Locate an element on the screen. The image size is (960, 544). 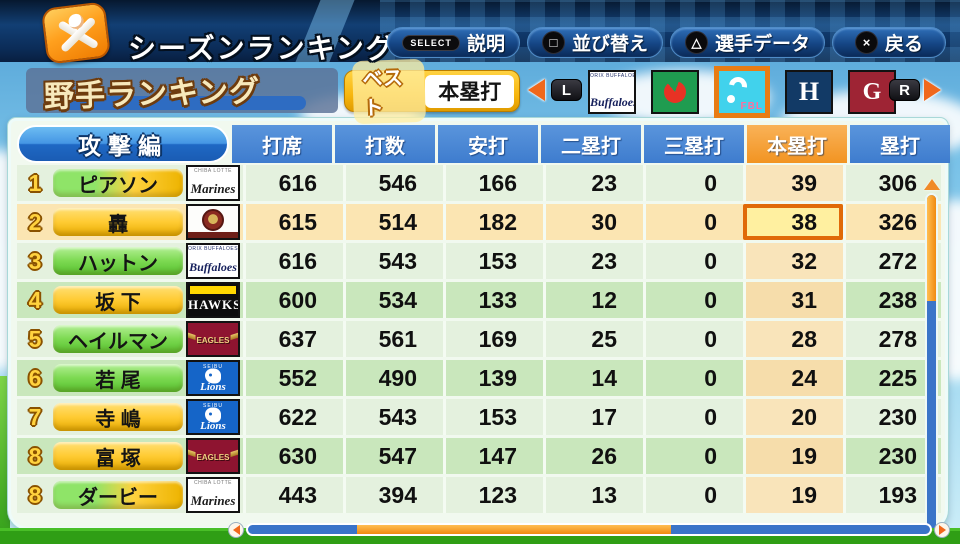
team-logo-cell: CHIBA LOTTE Marines is located at coordinates (213, 183).